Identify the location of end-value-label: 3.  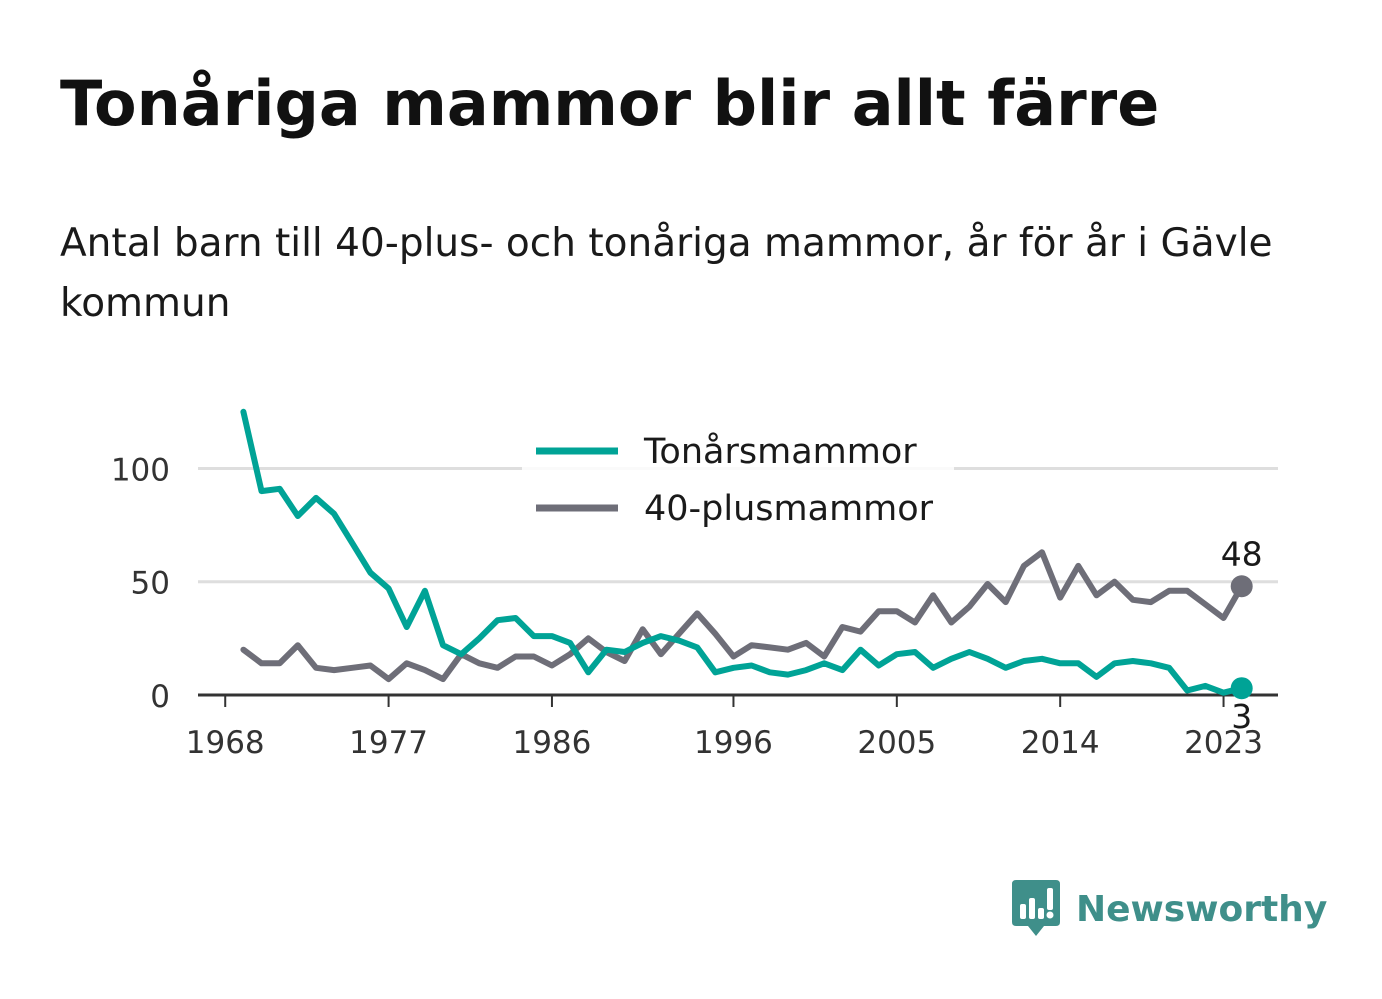
(1241, 716).